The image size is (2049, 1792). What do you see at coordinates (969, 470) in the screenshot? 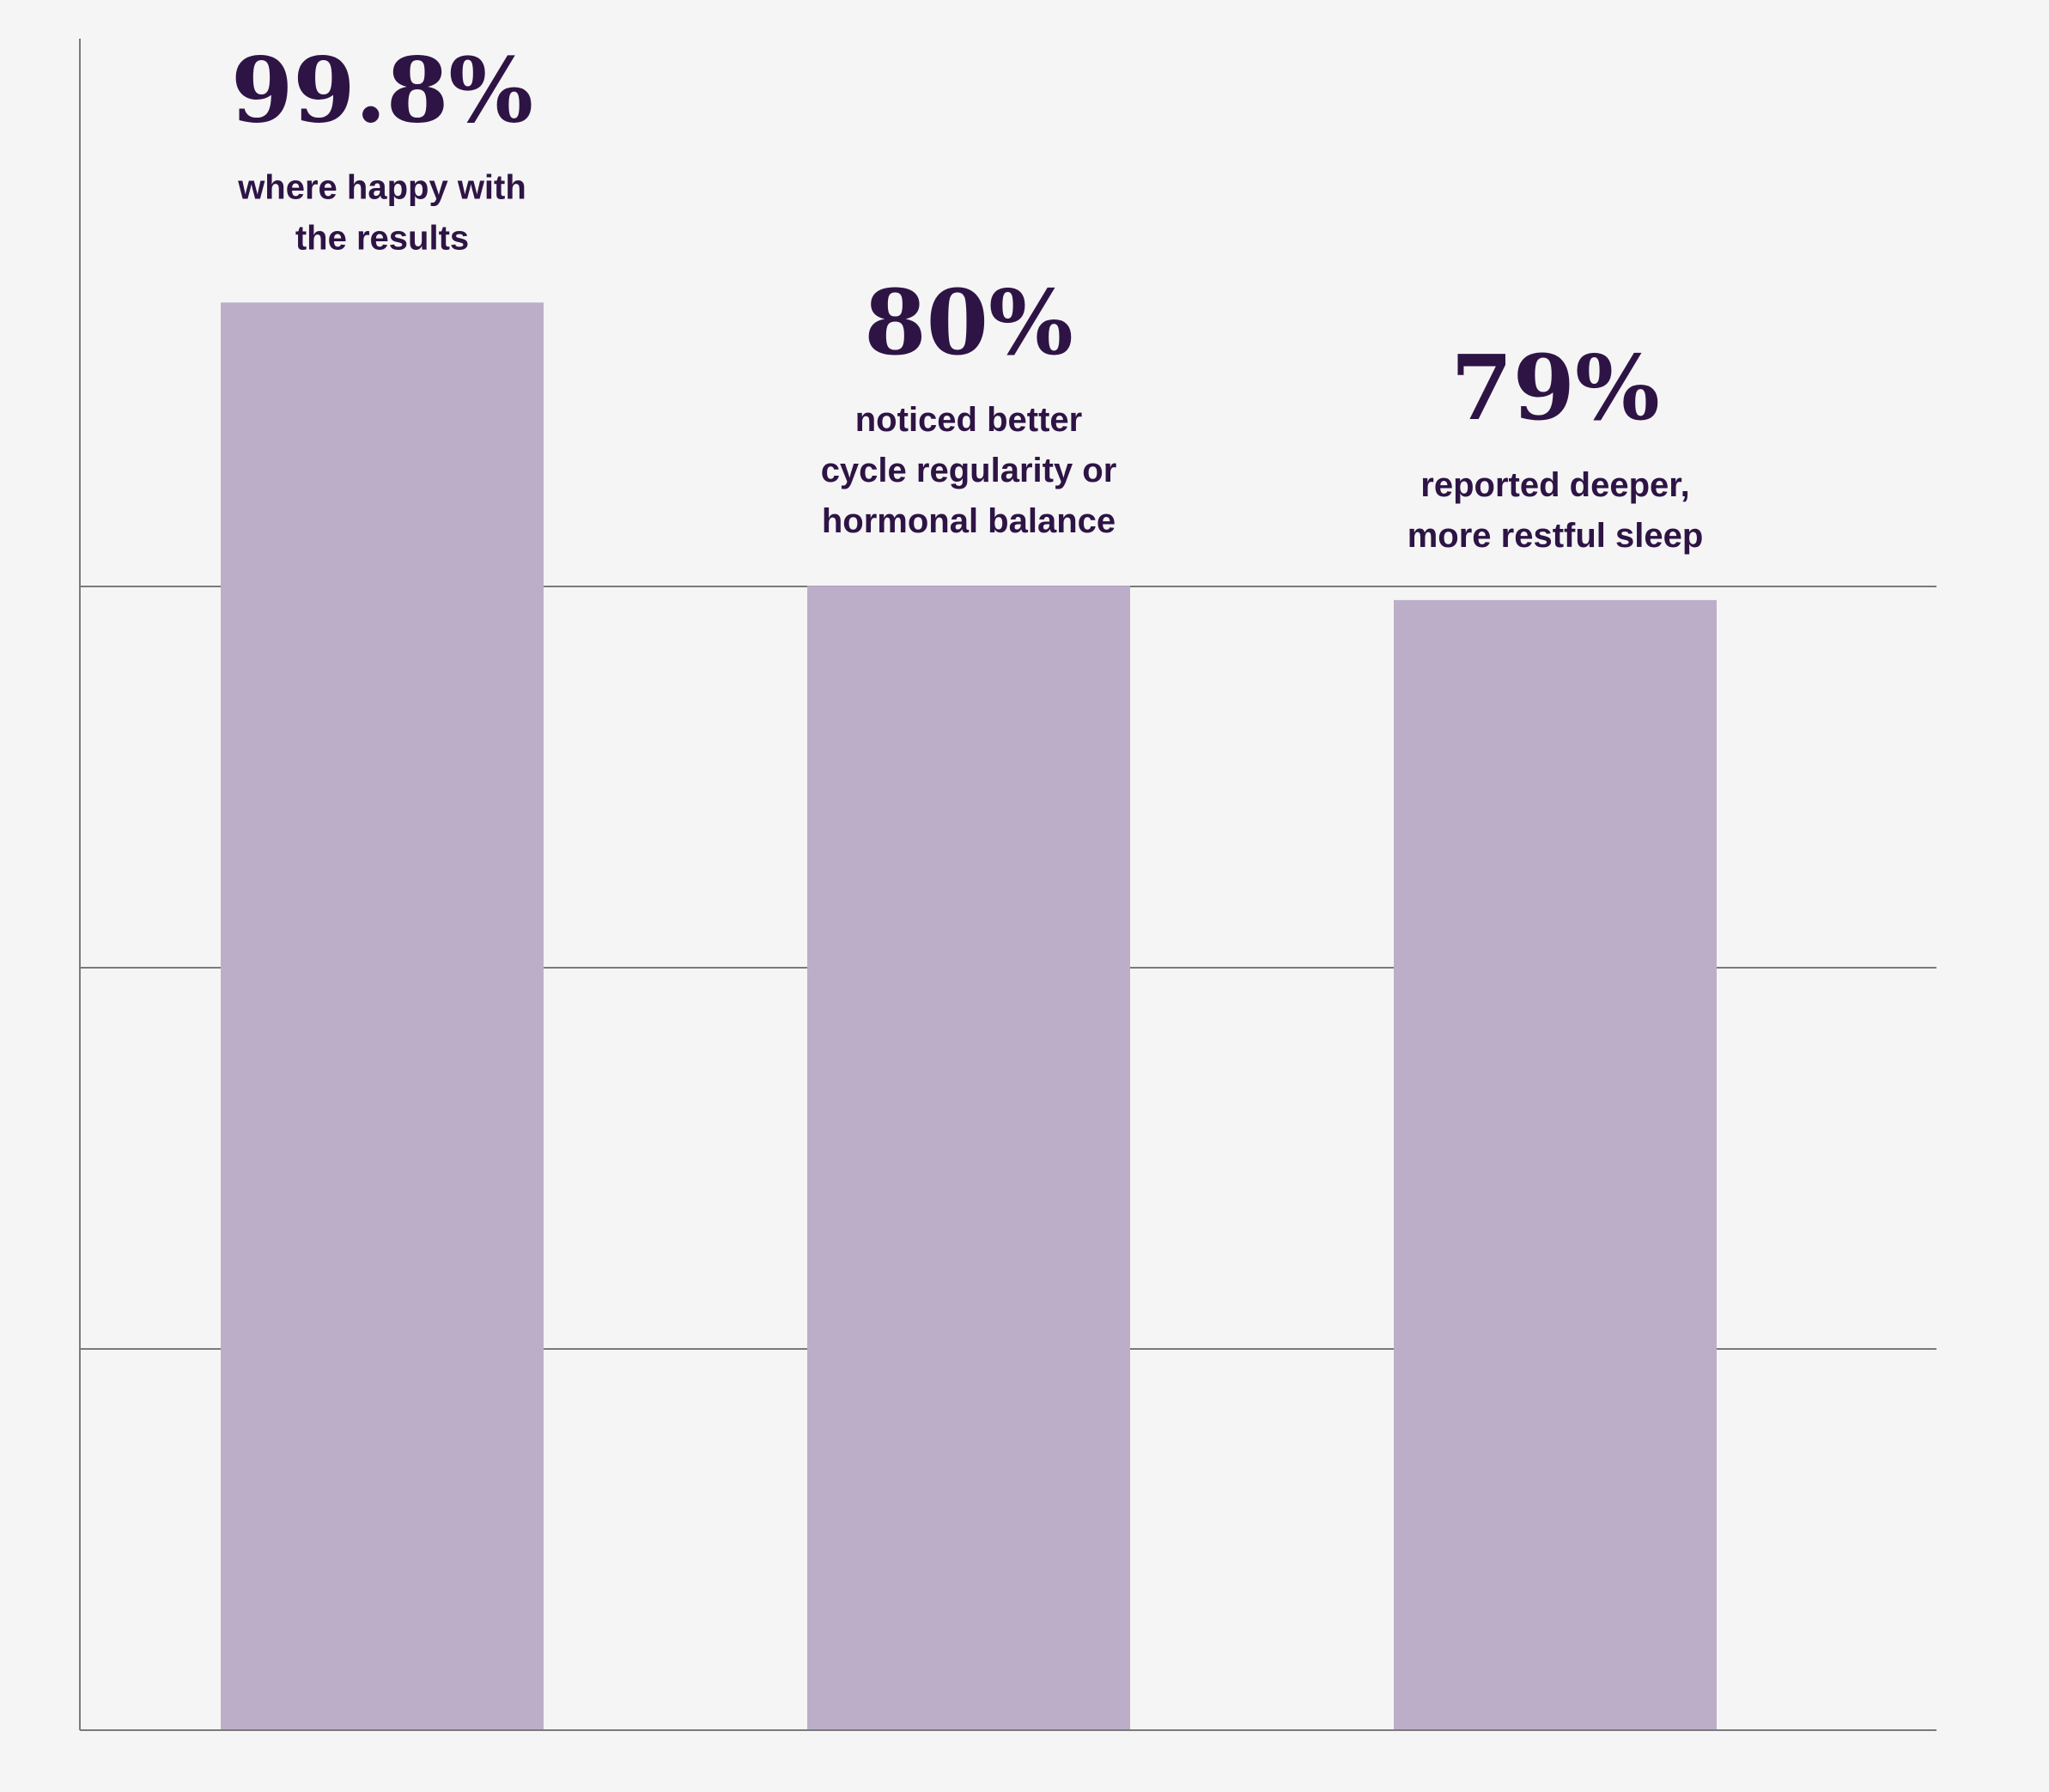
I see `bar-description-line: cycle regularity or` at bounding box center [969, 470].